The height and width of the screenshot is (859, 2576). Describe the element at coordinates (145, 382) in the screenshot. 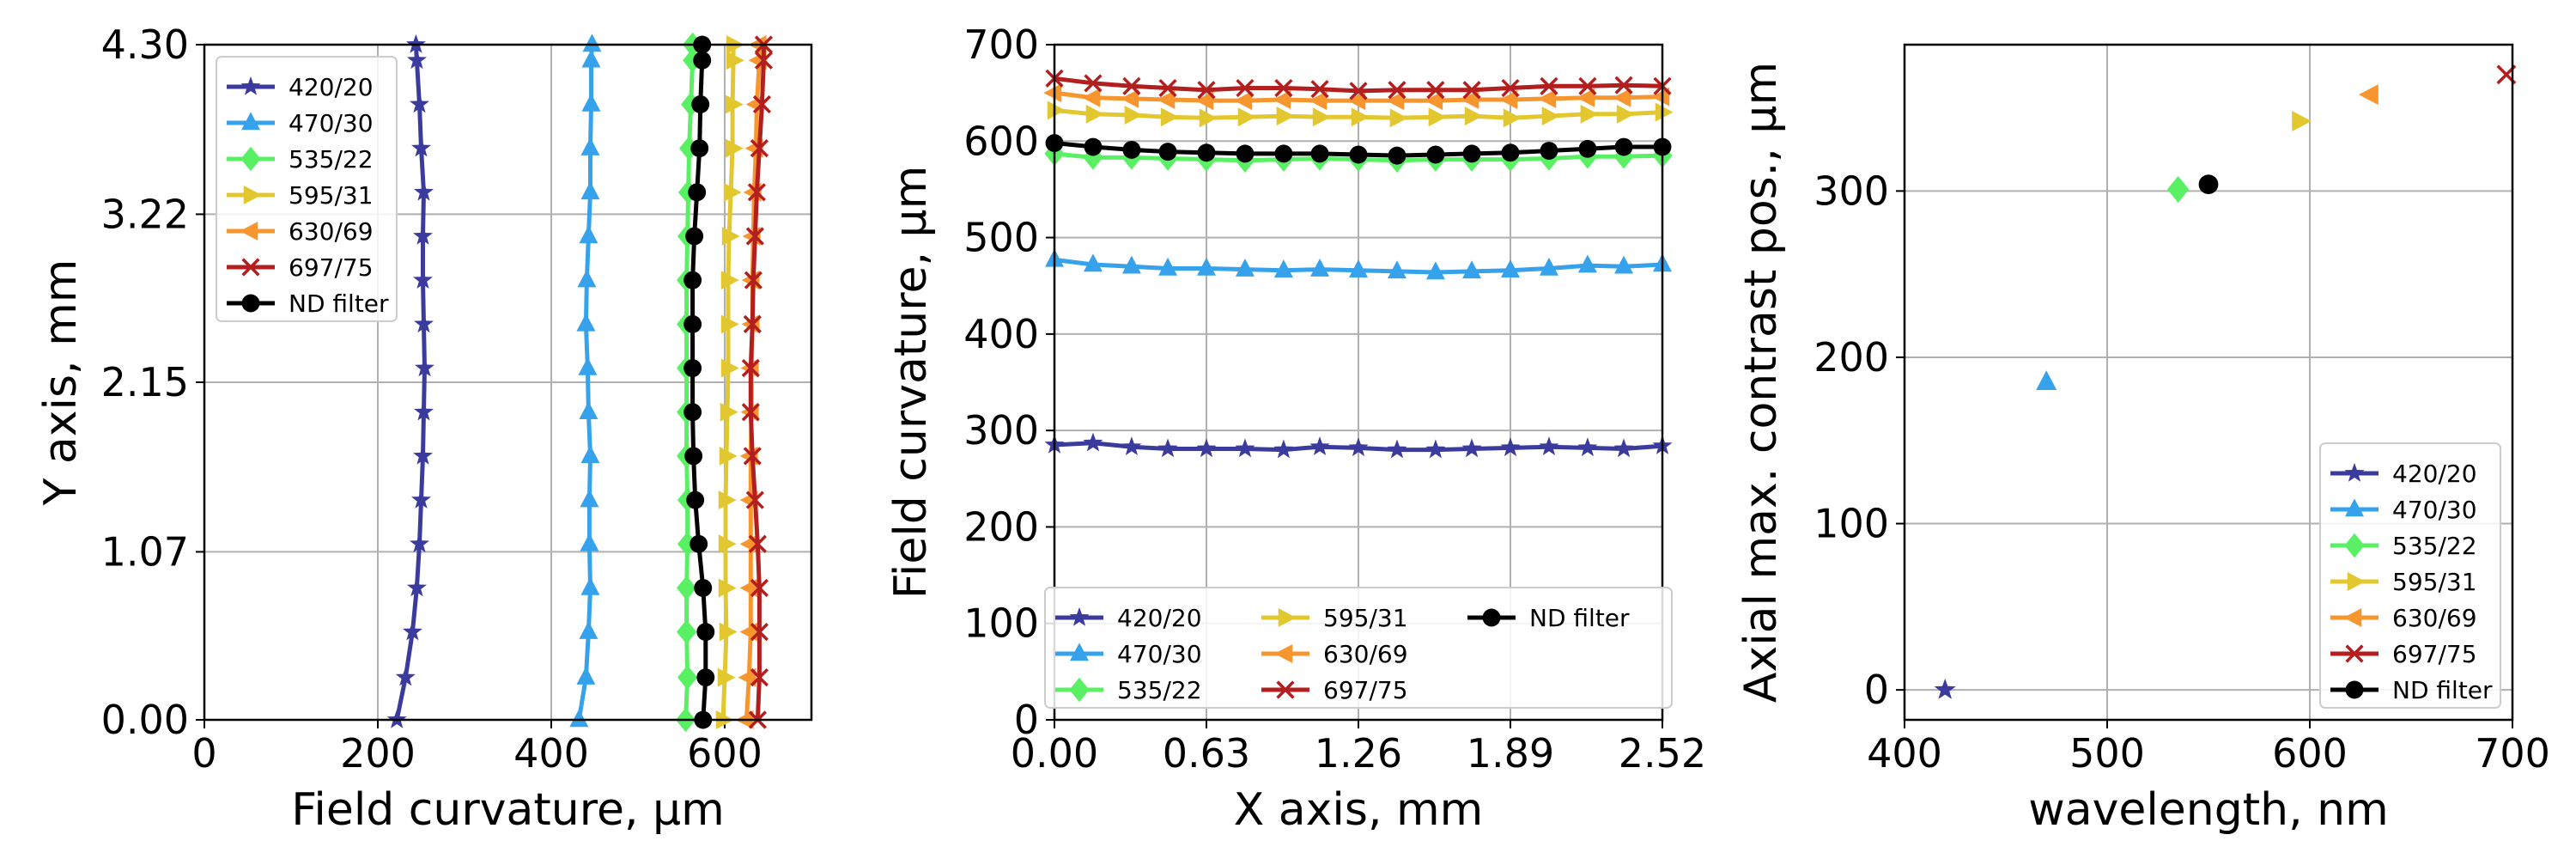

I see `y-tick-label: 2.15` at that location.